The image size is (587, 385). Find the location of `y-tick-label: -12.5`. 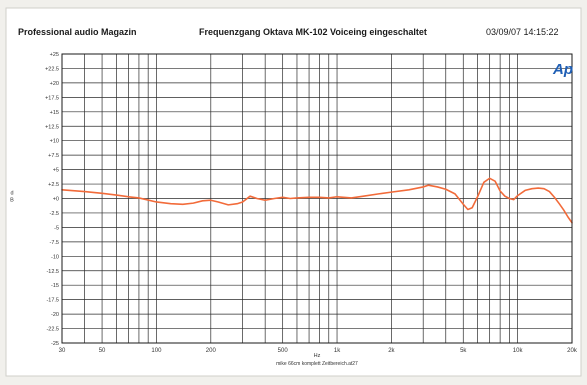

y-tick-label: -12.5 is located at coordinates (52, 272).